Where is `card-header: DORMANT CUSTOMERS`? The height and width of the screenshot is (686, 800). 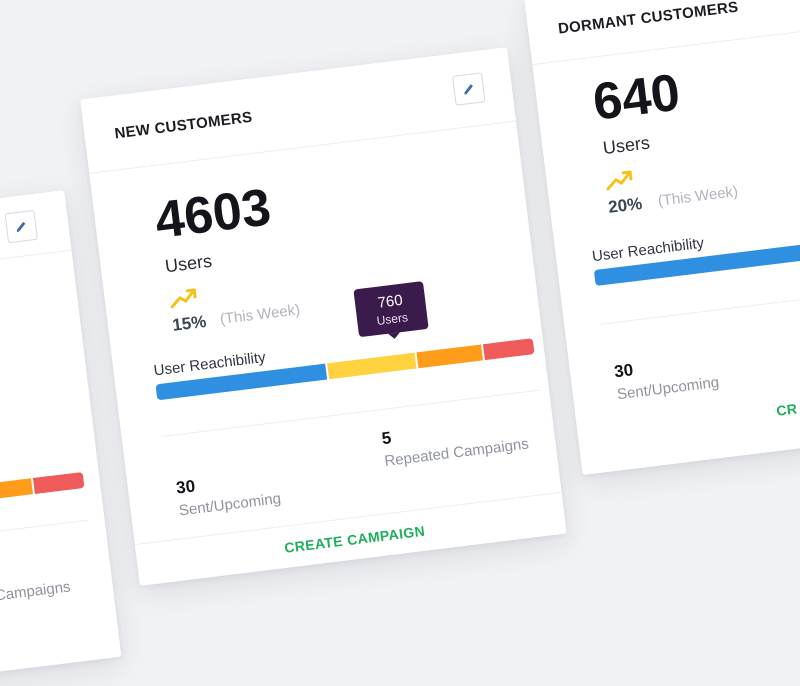 card-header: DORMANT CUSTOMERS is located at coordinates (662, 33).